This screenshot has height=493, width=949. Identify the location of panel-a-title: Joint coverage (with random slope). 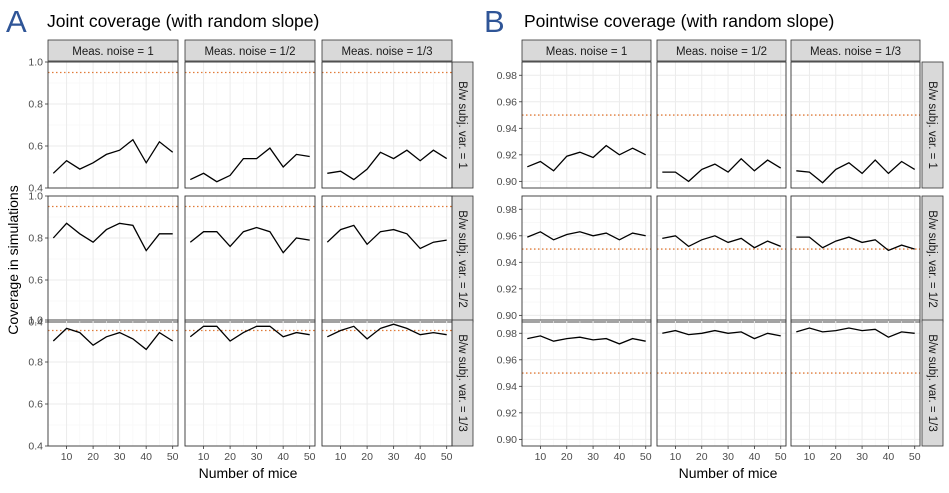
(183, 21).